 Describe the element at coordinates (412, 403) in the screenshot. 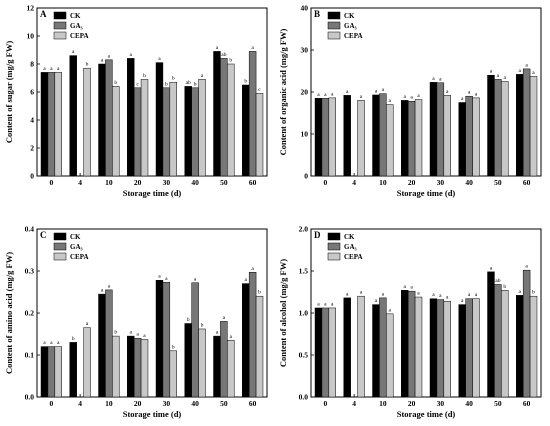

I see `x-tick-label: 20` at that location.